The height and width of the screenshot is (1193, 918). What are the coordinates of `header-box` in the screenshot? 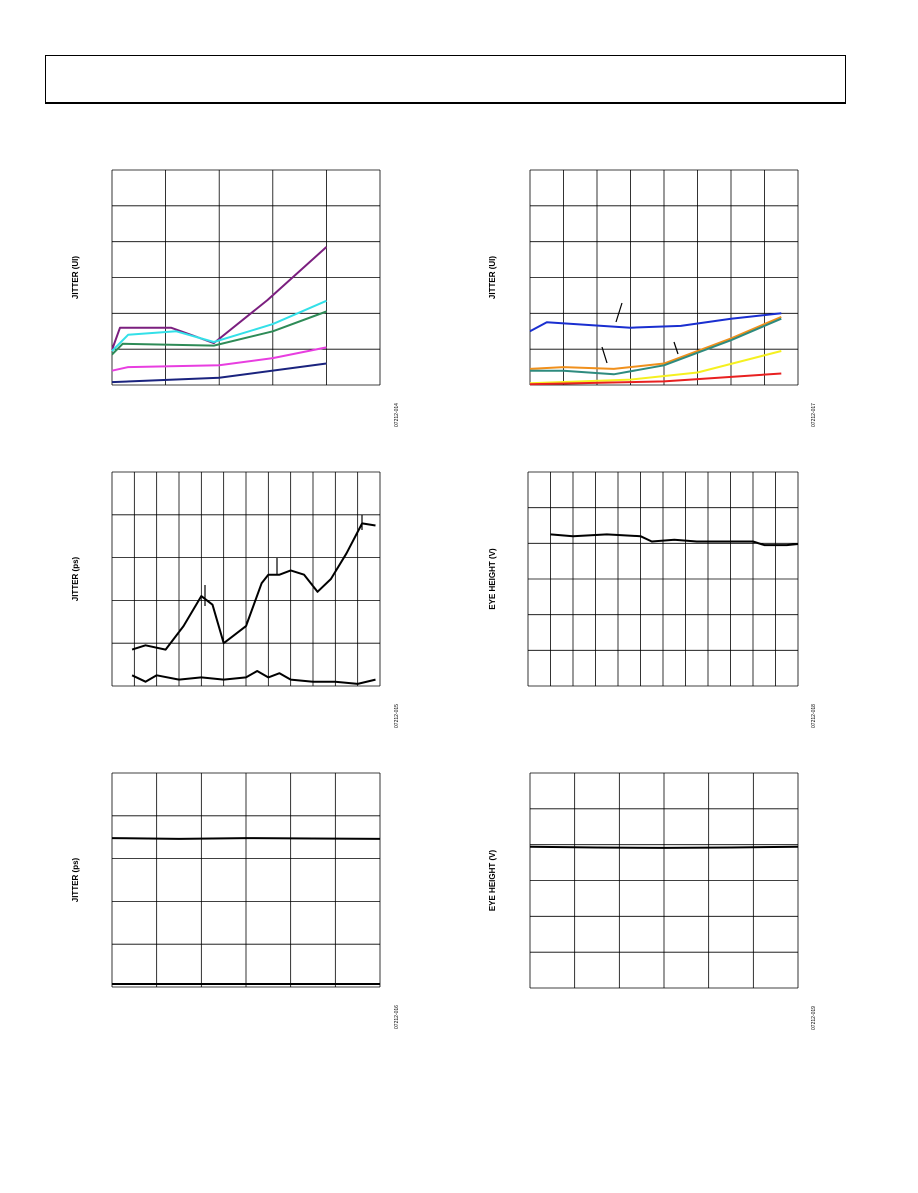 It's located at (445, 79).